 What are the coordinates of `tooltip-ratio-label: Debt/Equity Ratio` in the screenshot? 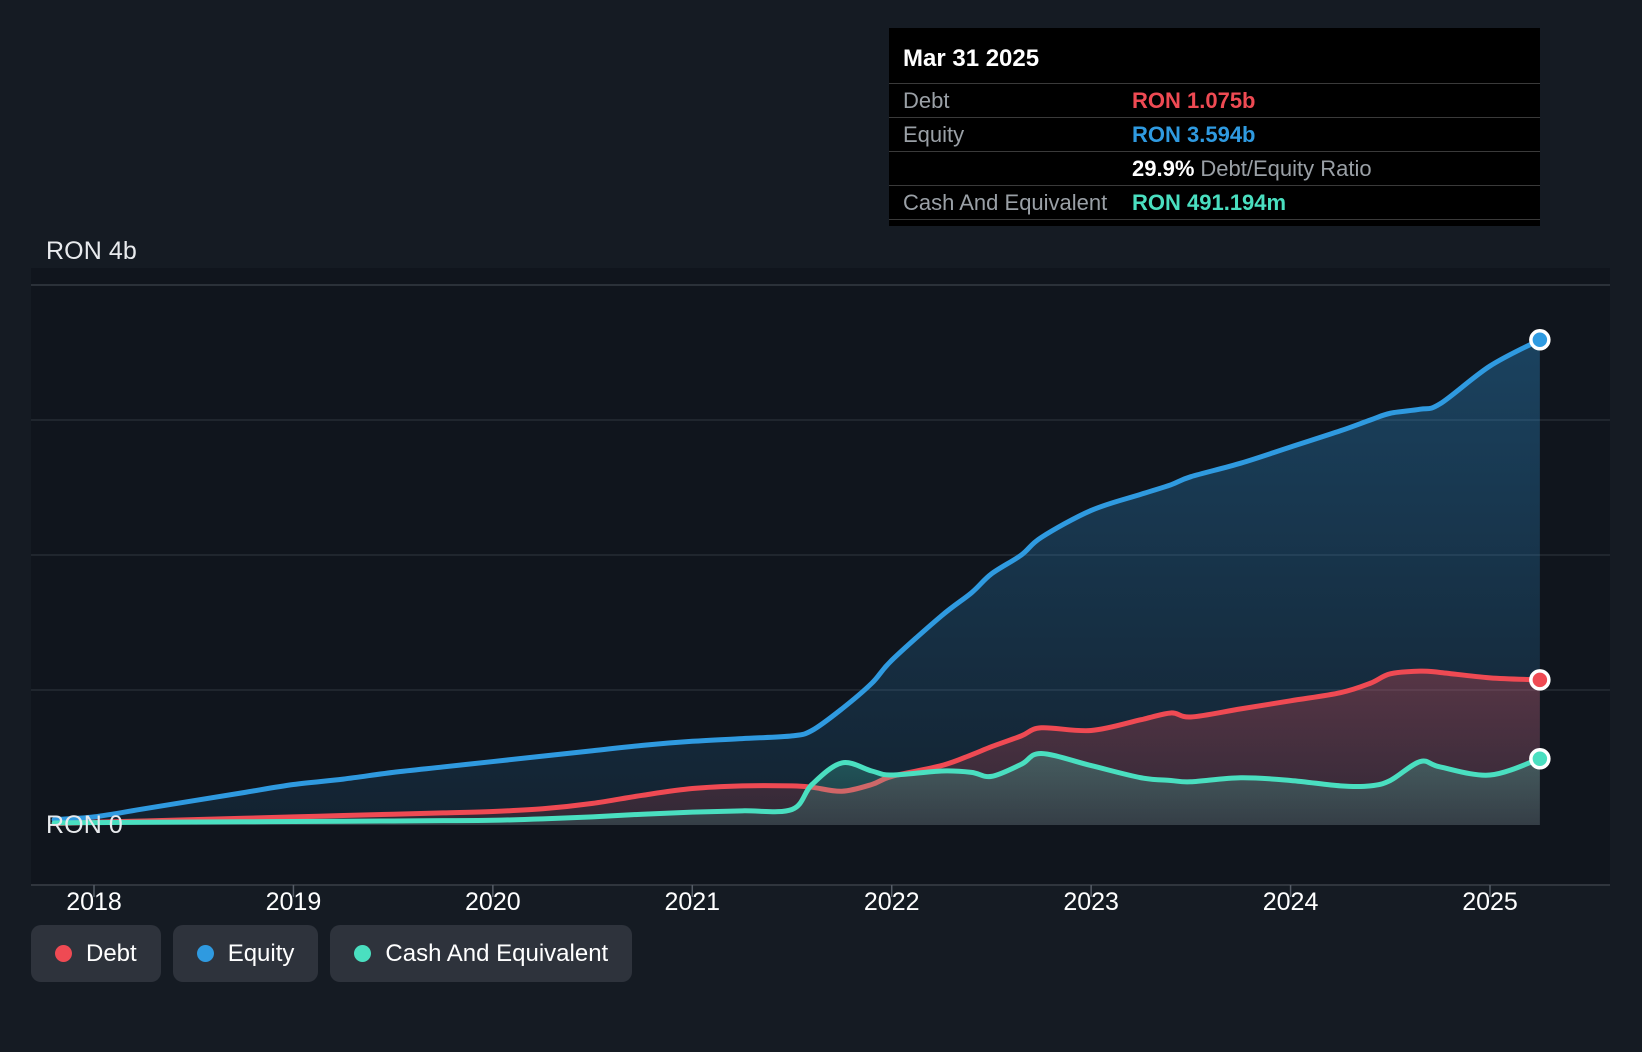 It's located at (1286, 168).